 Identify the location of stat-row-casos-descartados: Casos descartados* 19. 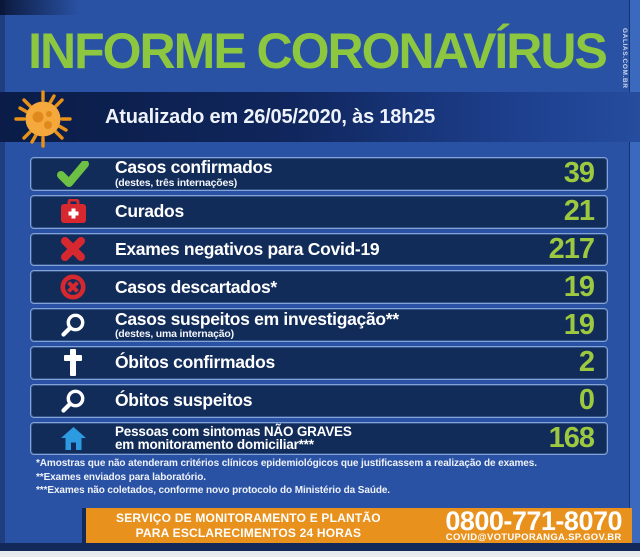
(319, 287).